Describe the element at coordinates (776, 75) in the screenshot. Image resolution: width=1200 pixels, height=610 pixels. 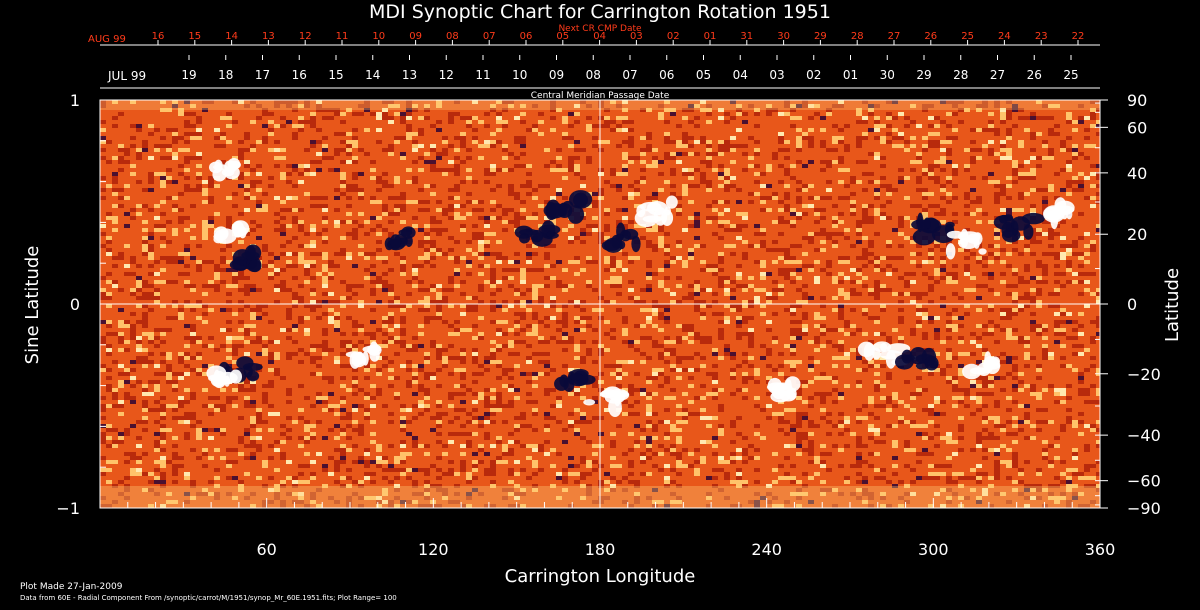
I see `cmp-date: 03` at that location.